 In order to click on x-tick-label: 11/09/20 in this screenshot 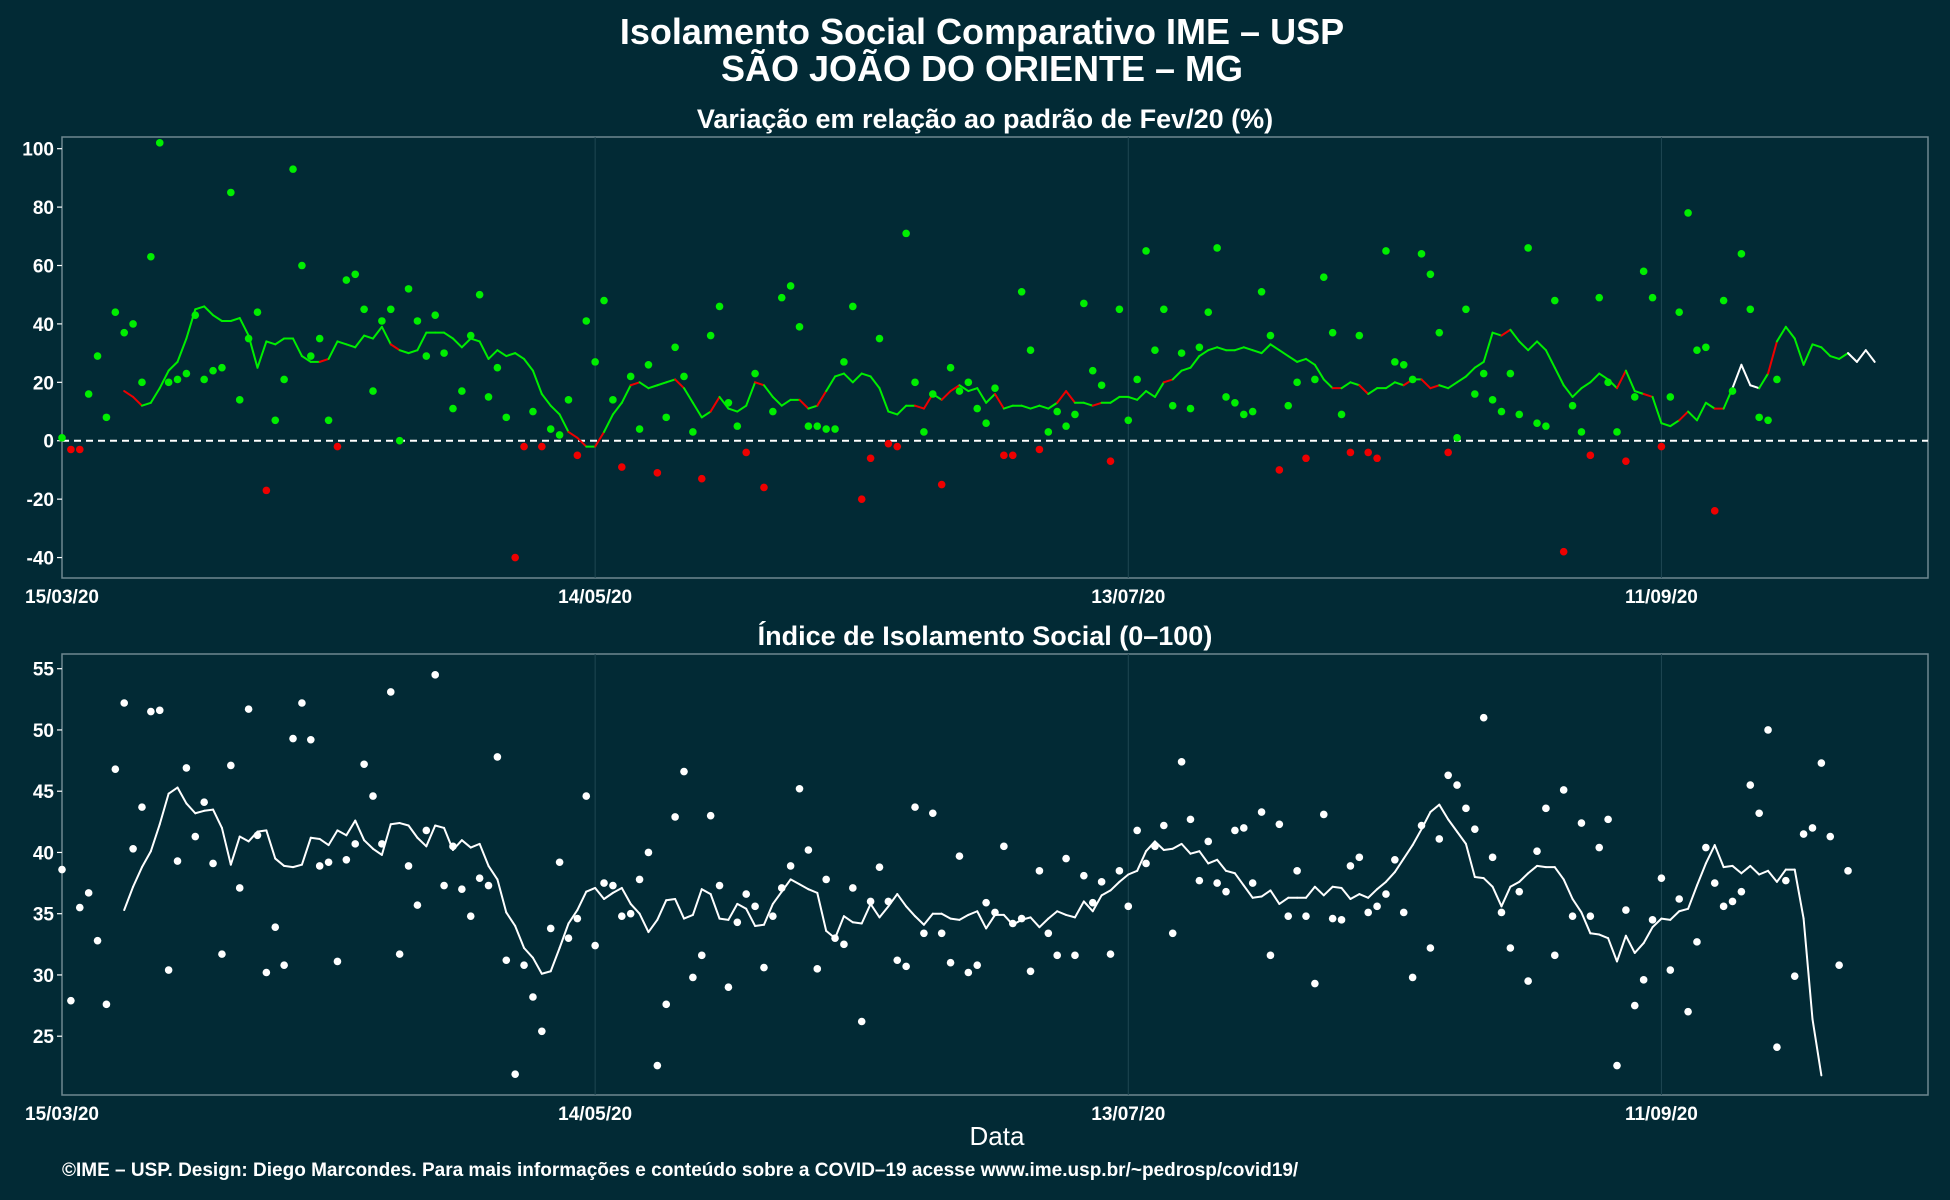, I will do `click(1661, 597)`.